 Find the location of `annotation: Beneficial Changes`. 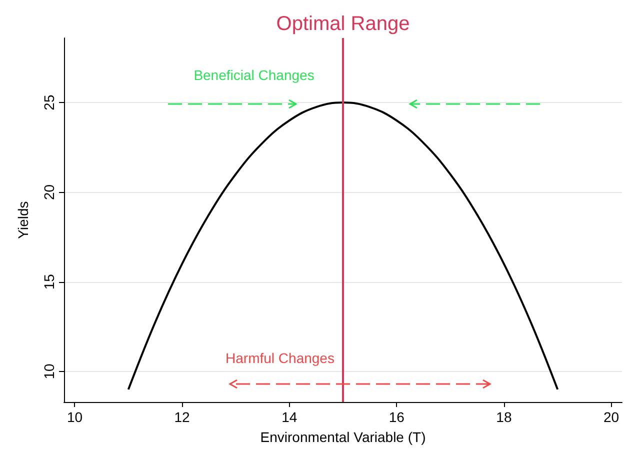

annotation: Beneficial Changes is located at coordinates (254, 75).